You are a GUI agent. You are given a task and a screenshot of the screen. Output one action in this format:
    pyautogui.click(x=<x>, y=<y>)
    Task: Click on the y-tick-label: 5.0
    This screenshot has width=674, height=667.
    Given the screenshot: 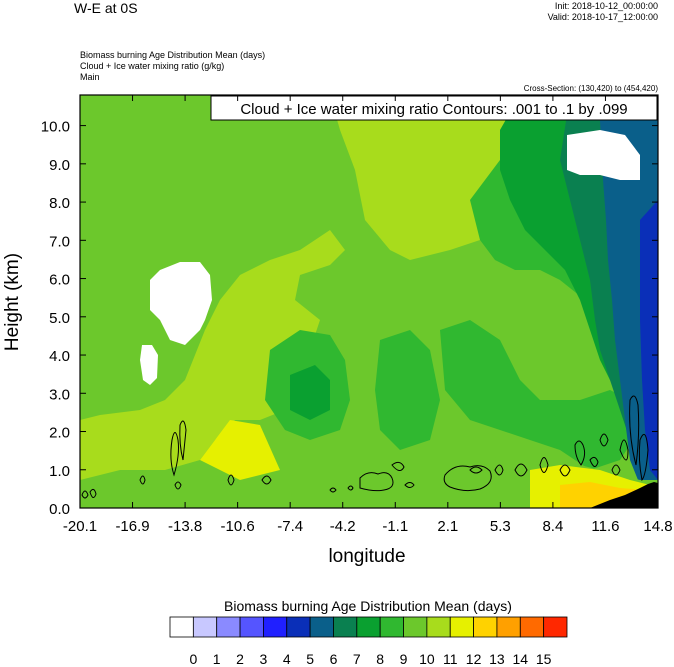 What is the action you would take?
    pyautogui.click(x=59, y=318)
    